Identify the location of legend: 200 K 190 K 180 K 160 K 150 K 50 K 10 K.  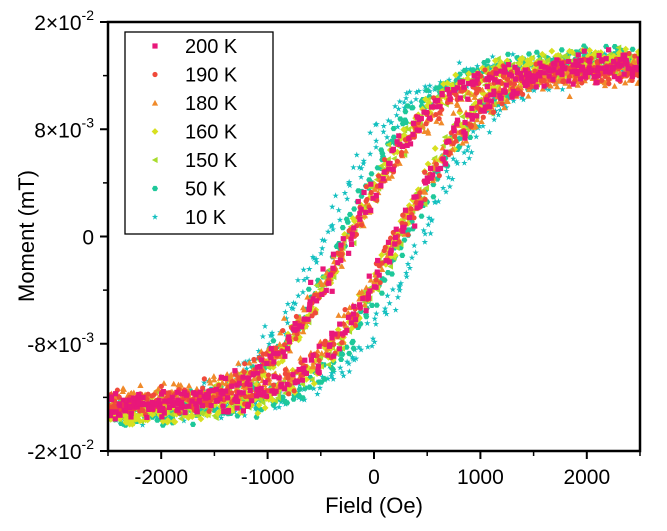
(199, 133).